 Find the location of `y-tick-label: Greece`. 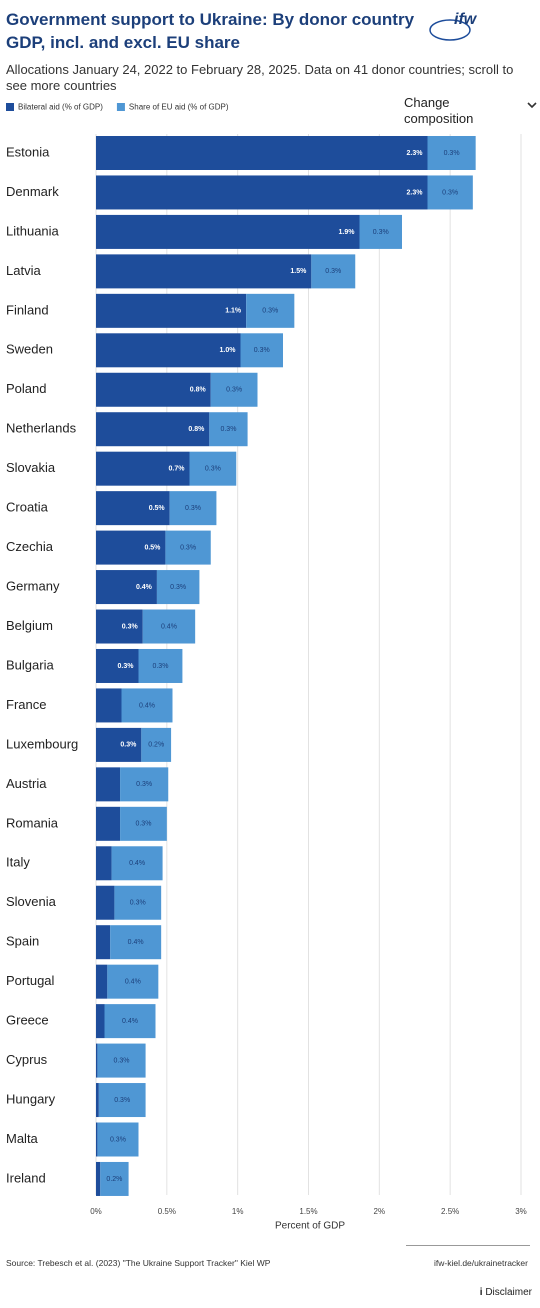

y-tick-label: Greece is located at coordinates (27, 1020).